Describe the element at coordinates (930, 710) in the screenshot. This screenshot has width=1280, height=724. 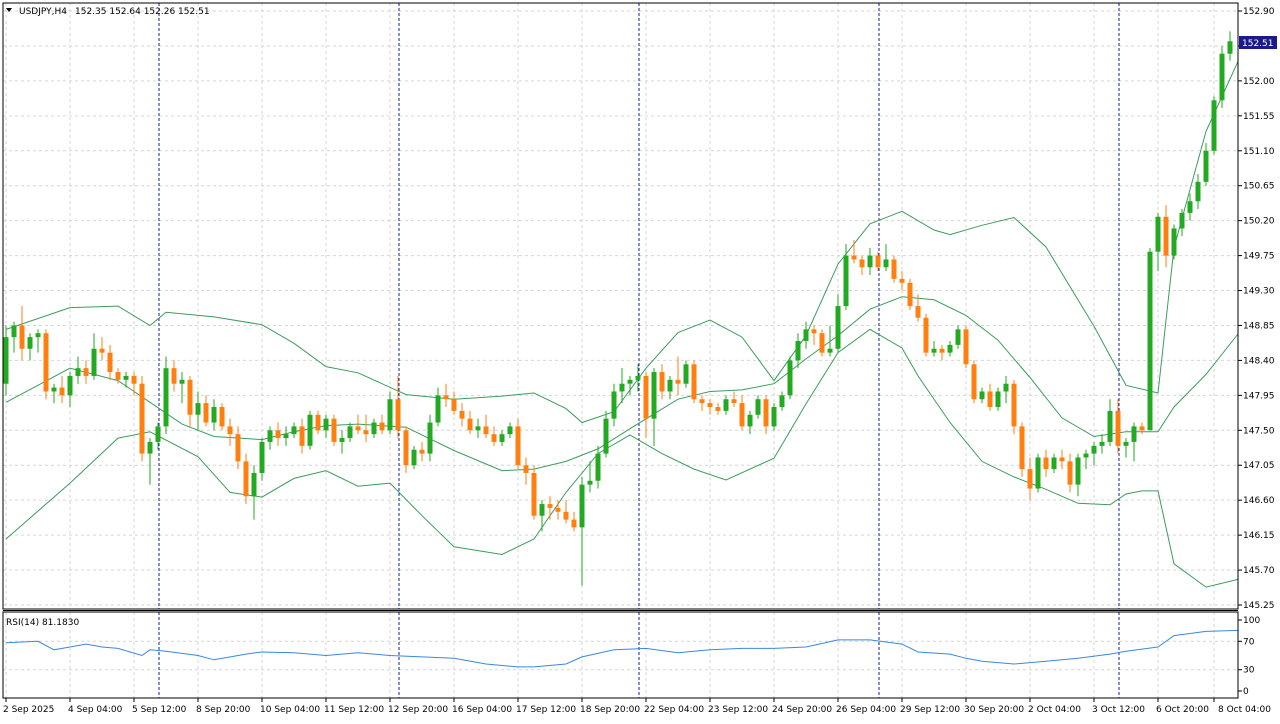
I see `x-tick-label: 29 Sep 12:00` at that location.